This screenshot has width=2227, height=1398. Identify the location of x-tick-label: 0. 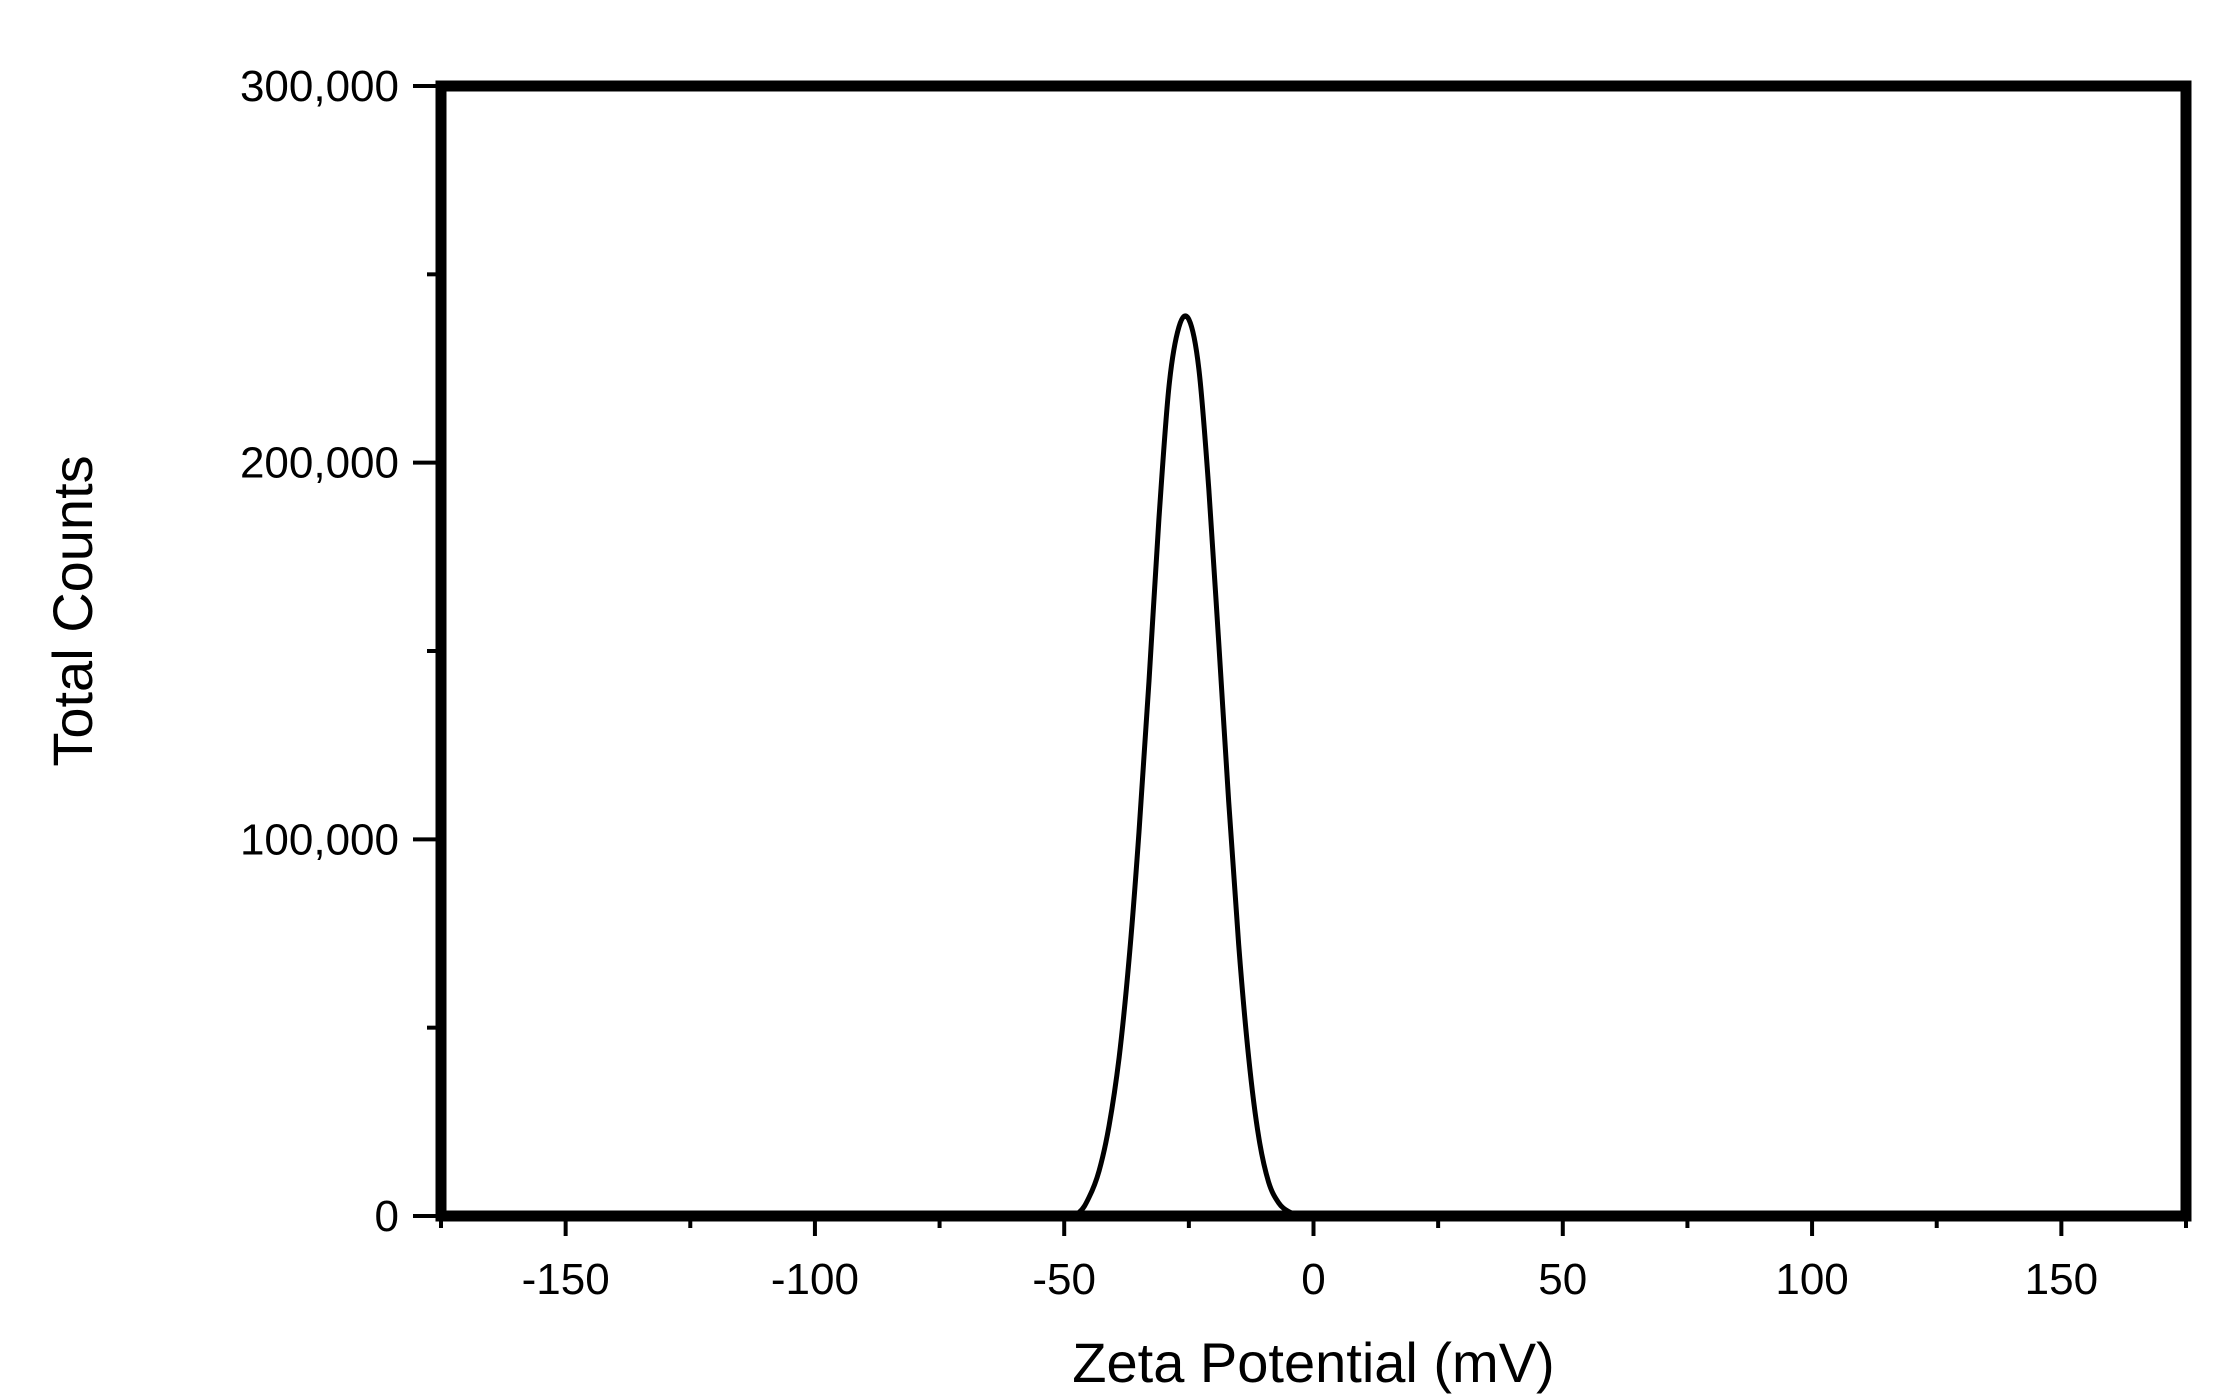
(1313, 1279).